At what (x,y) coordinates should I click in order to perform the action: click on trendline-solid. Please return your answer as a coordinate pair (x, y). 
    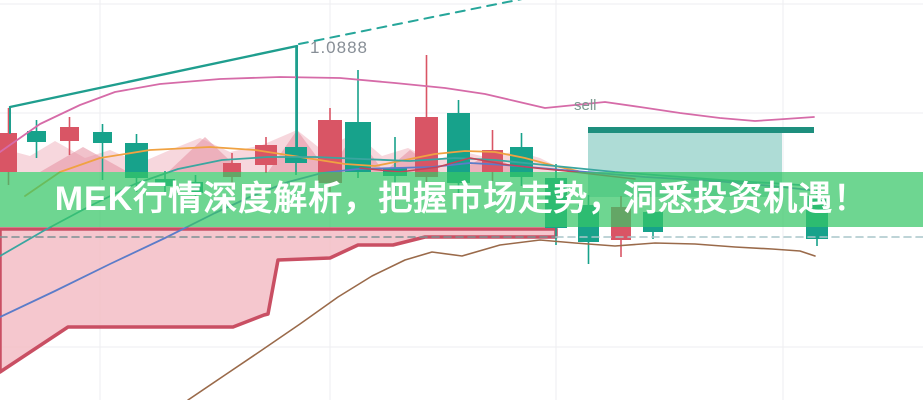
    Looking at the image, I should click on (153, 76).